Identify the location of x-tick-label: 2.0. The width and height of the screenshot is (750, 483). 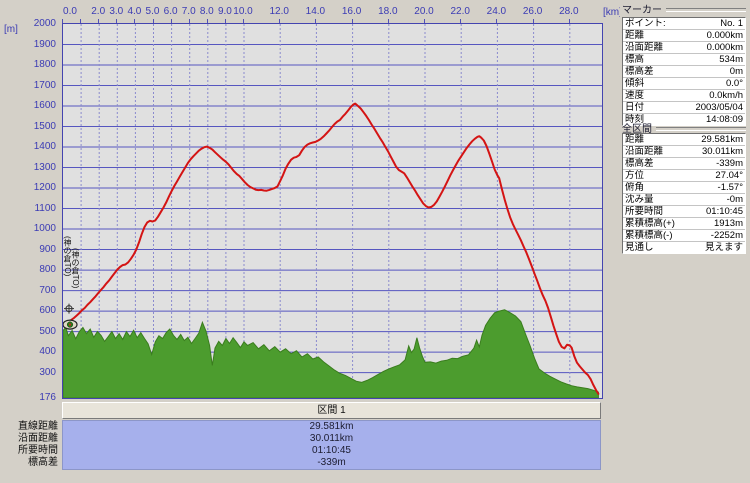
(98, 11).